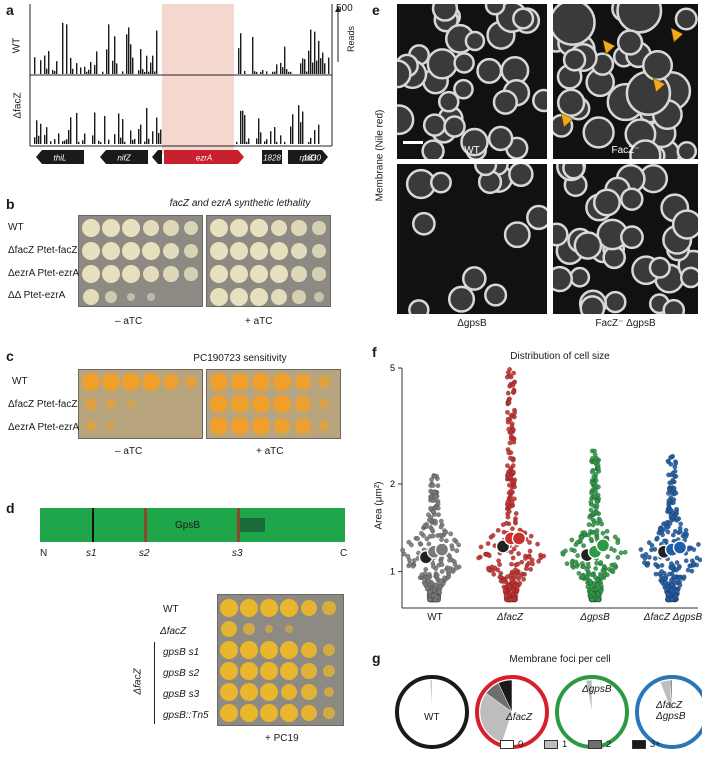 The width and height of the screenshot is (702, 758). Describe the element at coordinates (238, 525) in the screenshot. I see `site-s3-mark` at that location.